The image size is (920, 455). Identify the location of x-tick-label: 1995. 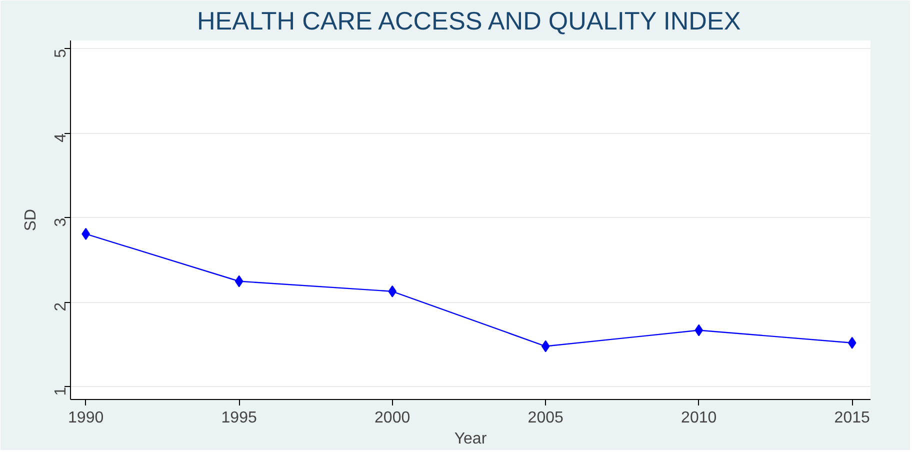
(239, 418).